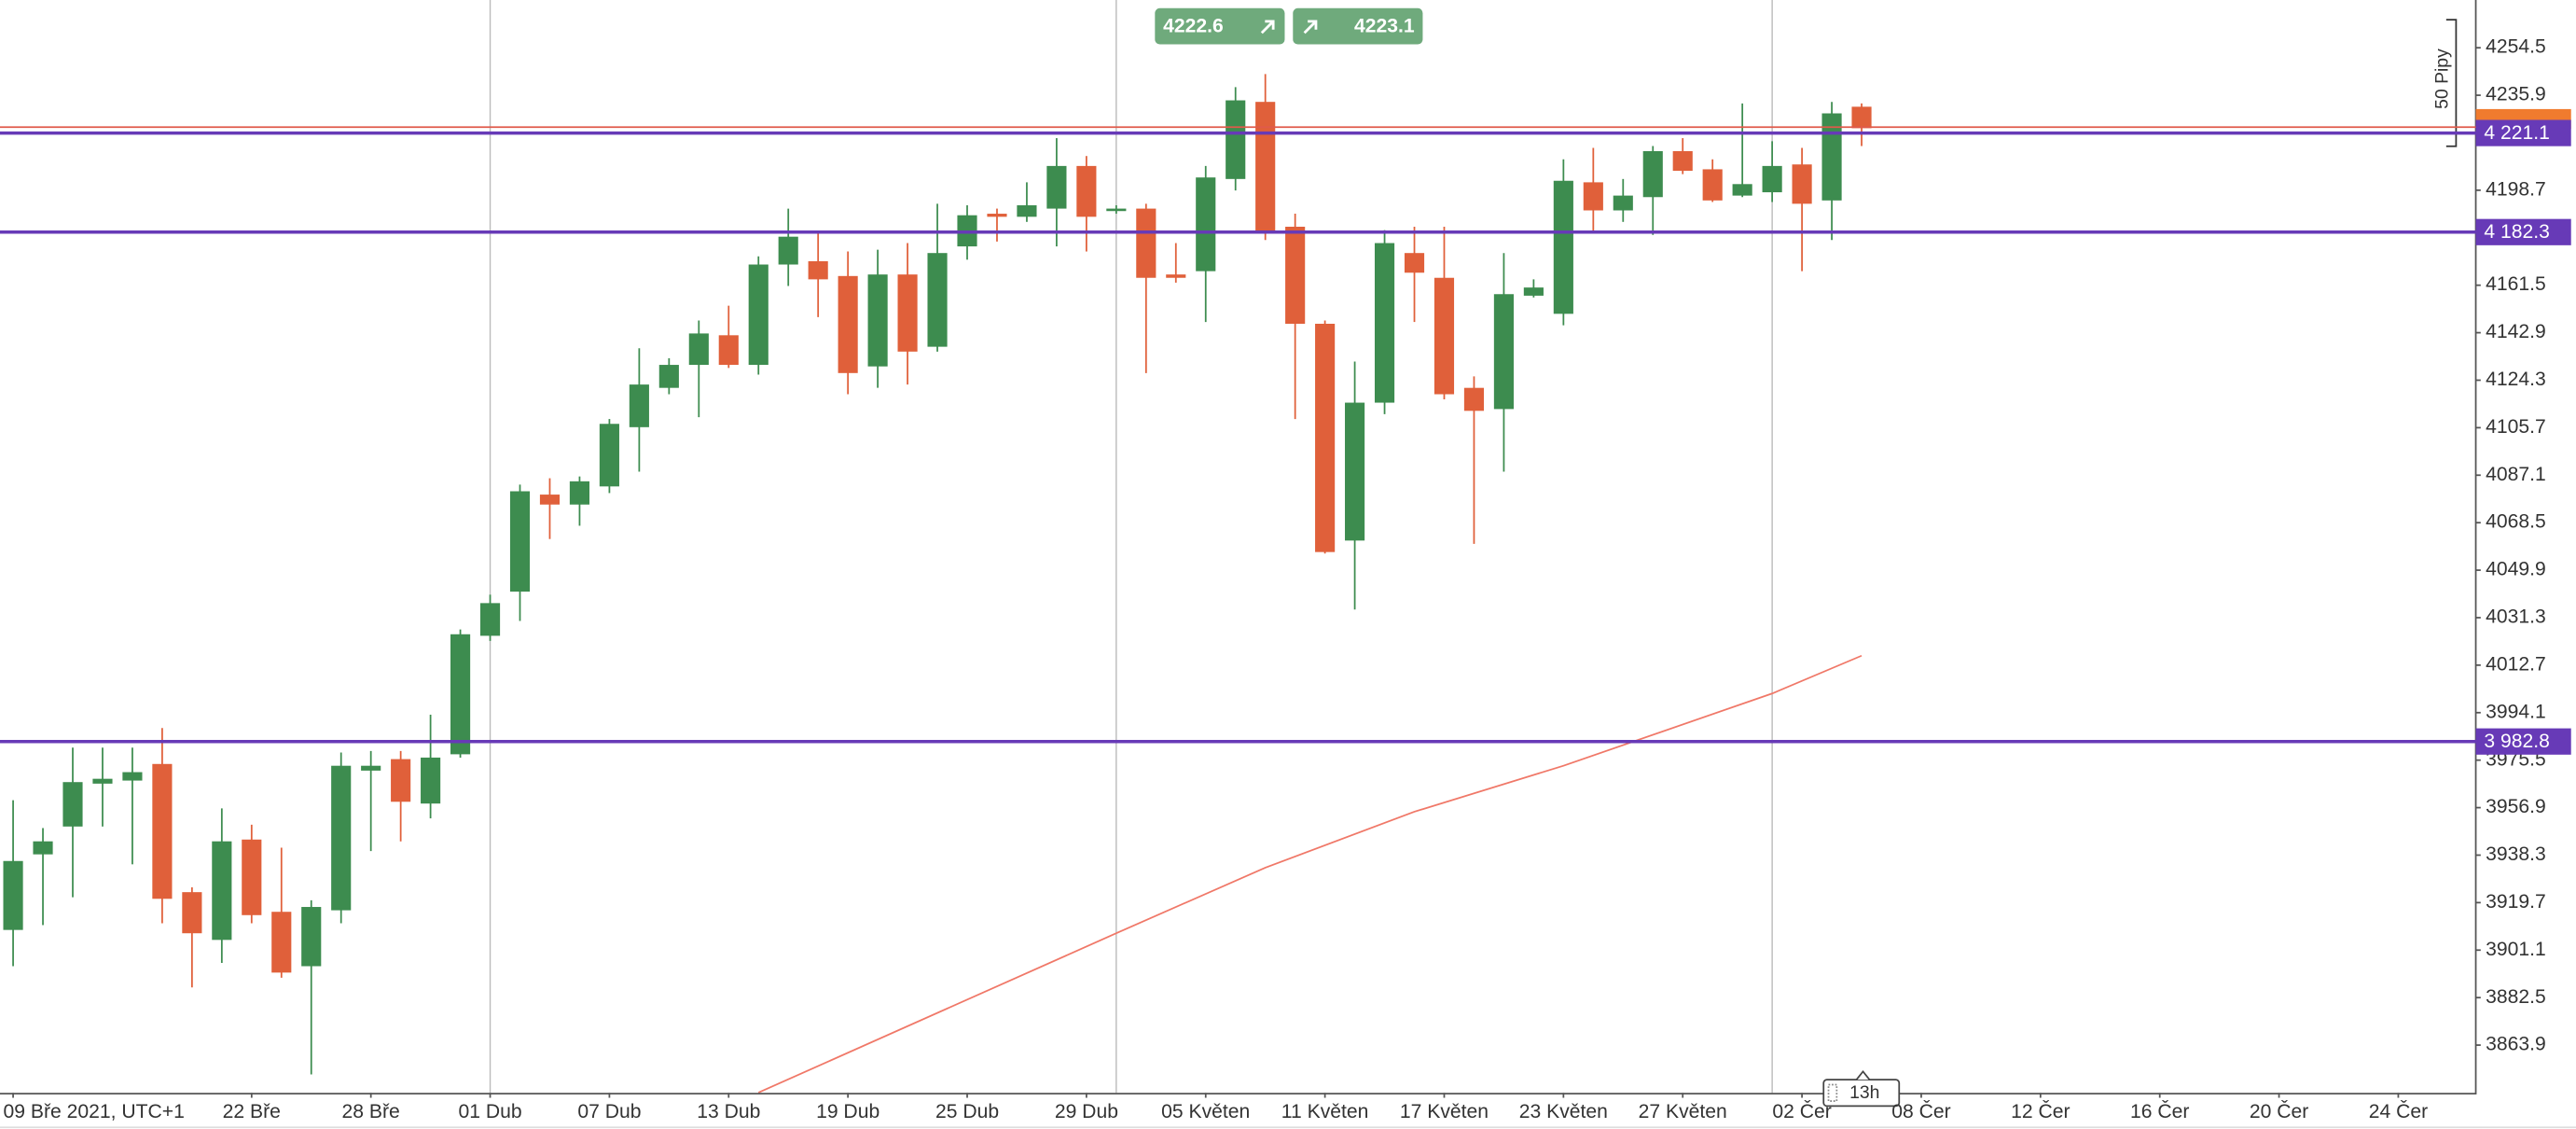 This screenshot has height=1129, width=2576. Describe the element at coordinates (1325, 1111) in the screenshot. I see `x-tick-label: 11 Květen` at that location.